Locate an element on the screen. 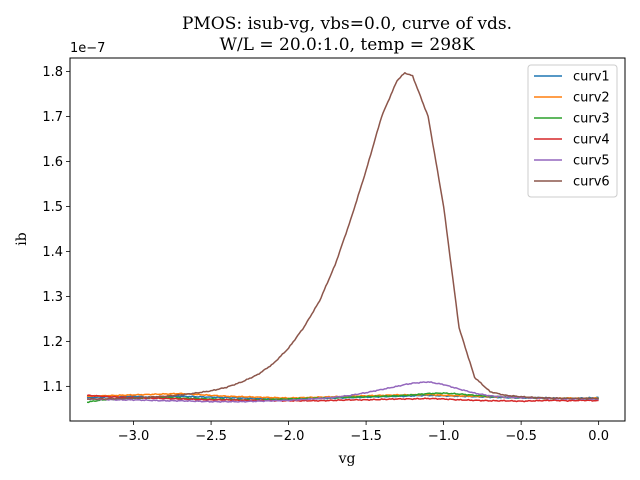 This screenshot has width=640, height=480. x-tick-label: −1.5 is located at coordinates (366, 436).